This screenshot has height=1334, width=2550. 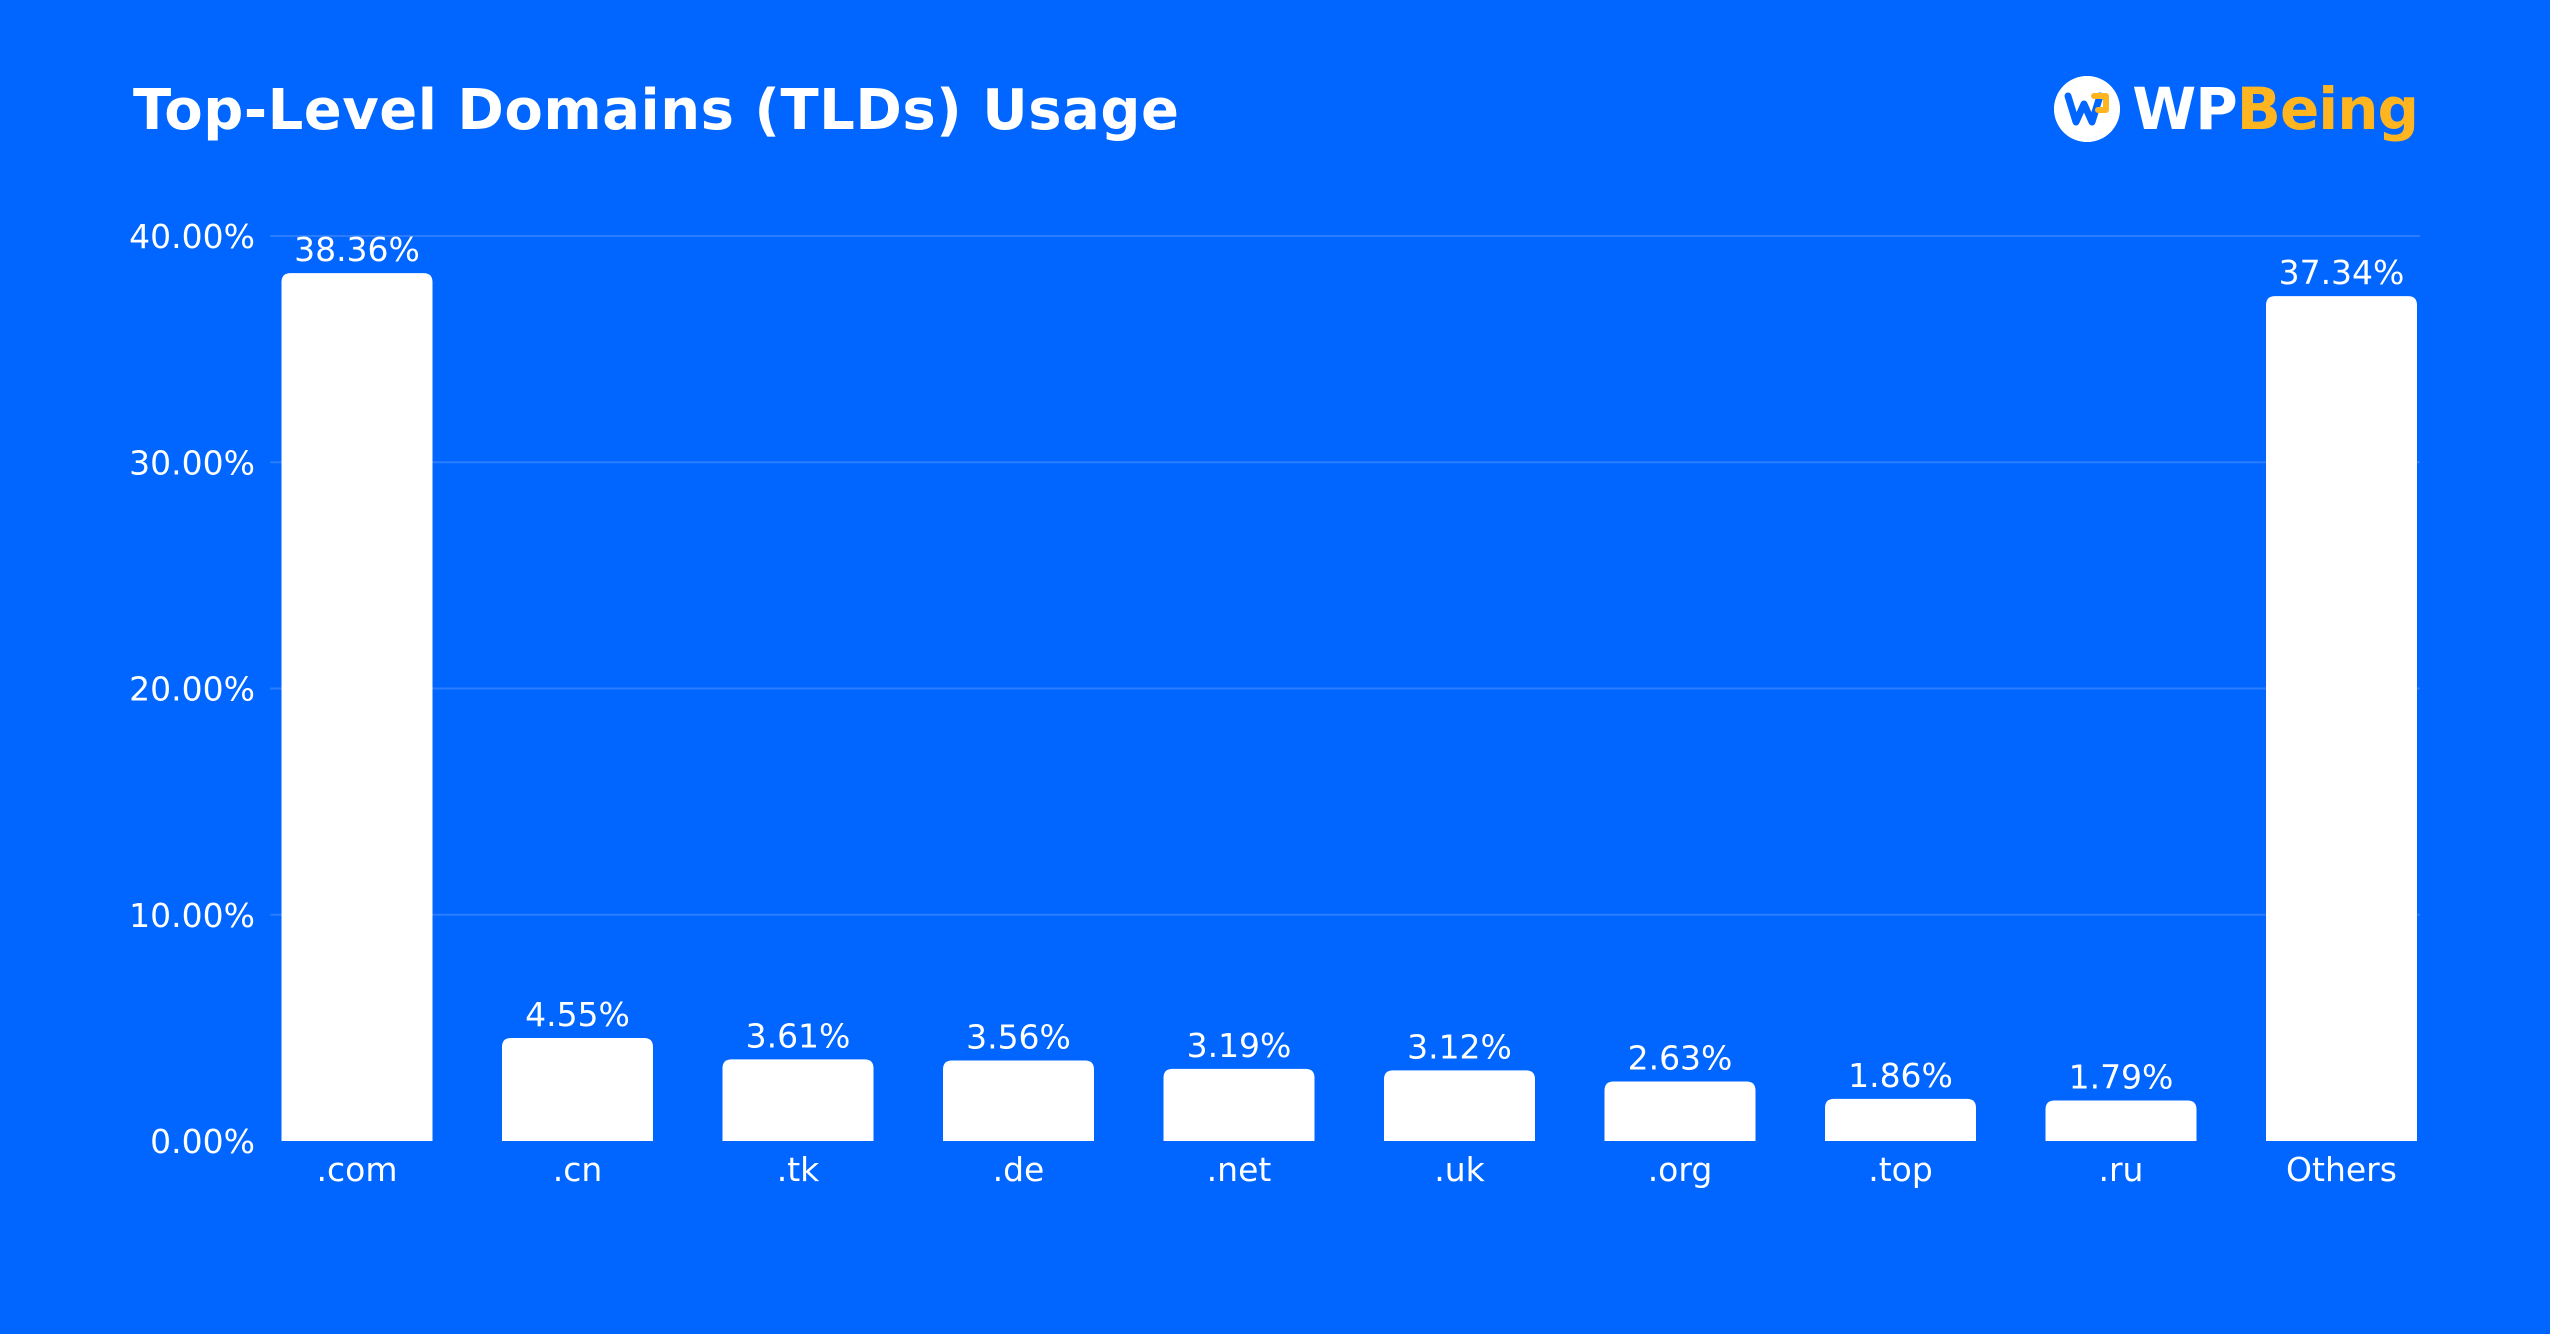 I want to click on y-tick-label: 30.00%, so click(x=192, y=462).